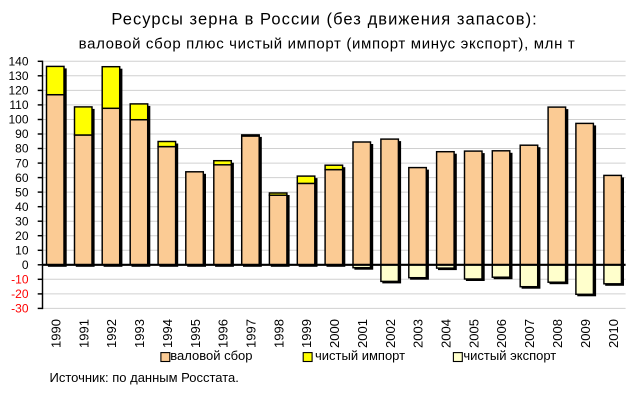  I want to click on svg-text: 30, so click(22, 221).